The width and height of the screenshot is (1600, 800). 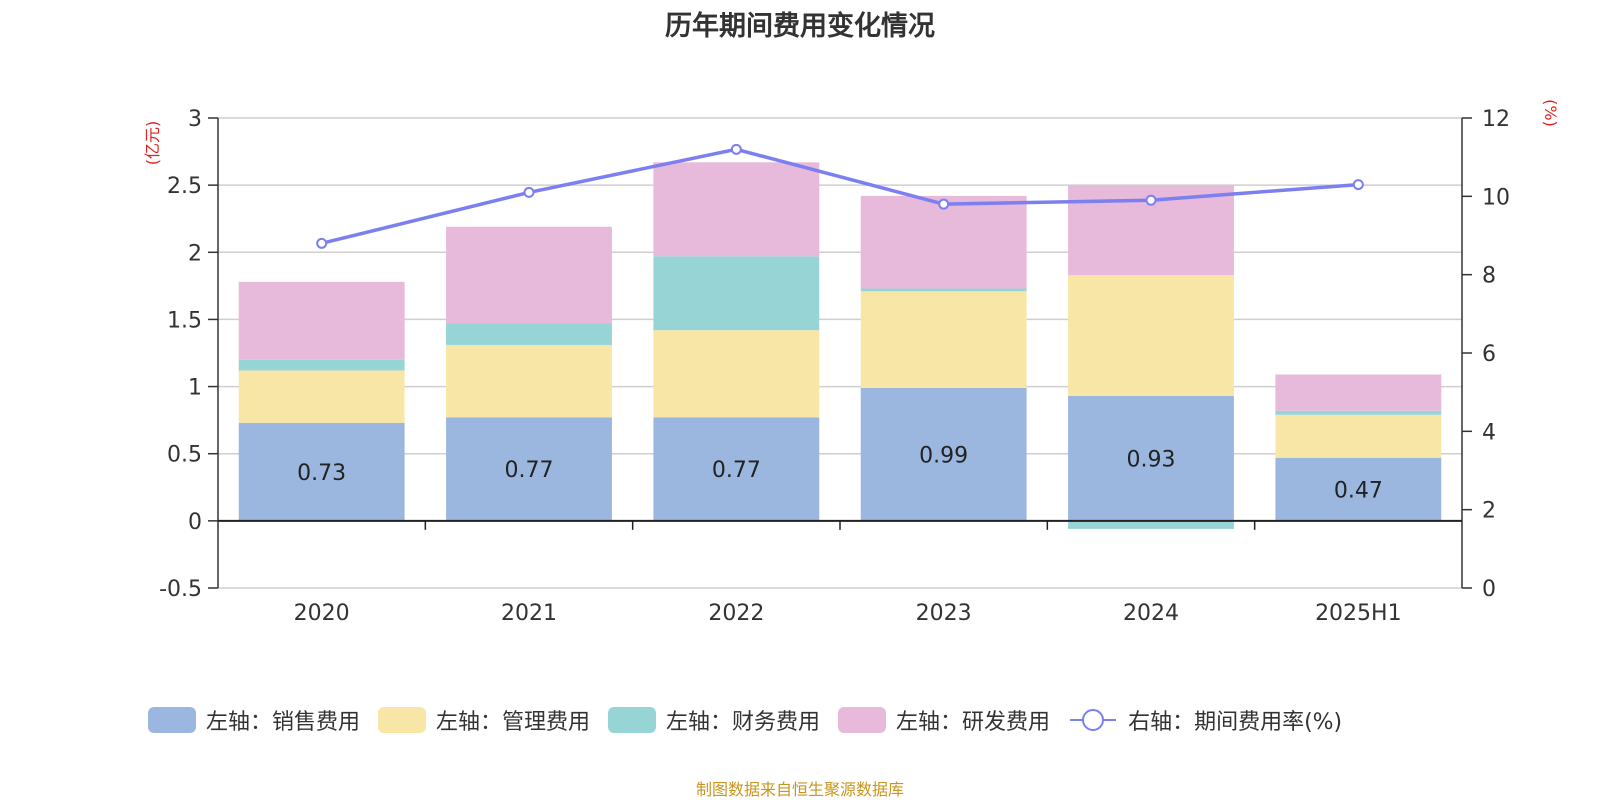 What do you see at coordinates (195, 119) in the screenshot?
I see `left-axis-tick-label: 3` at bounding box center [195, 119].